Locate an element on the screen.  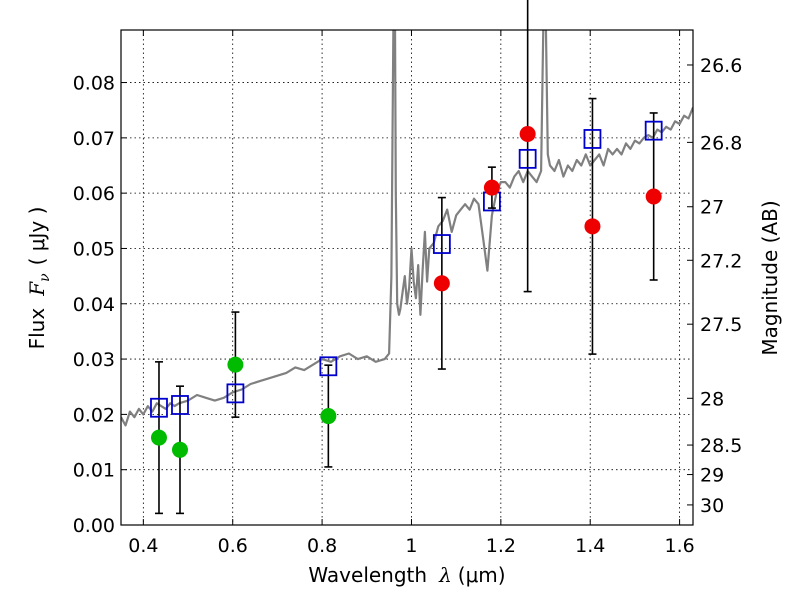
x-tick-label: 0.8 is located at coordinates (322, 546).